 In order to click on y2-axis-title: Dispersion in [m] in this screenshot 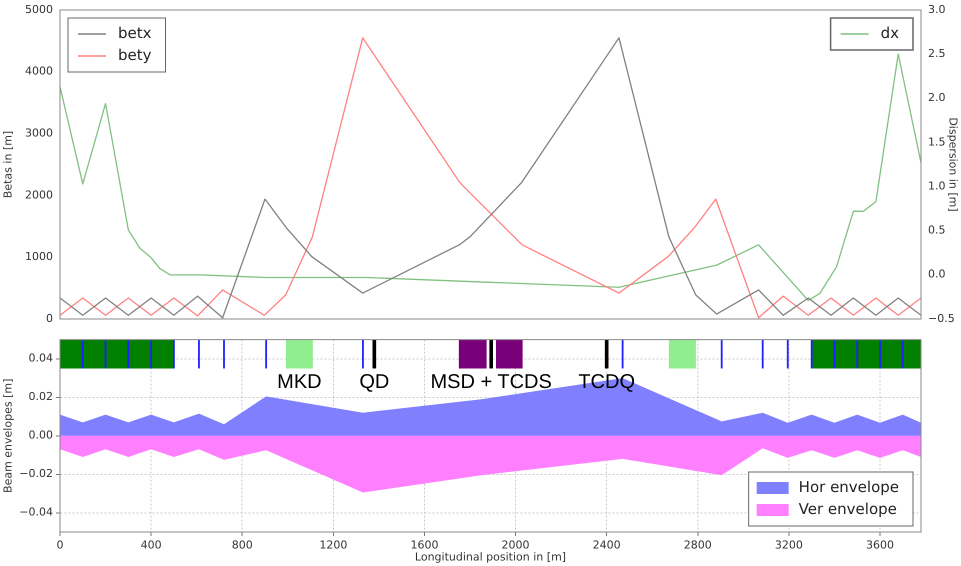, I will do `click(953, 164)`.